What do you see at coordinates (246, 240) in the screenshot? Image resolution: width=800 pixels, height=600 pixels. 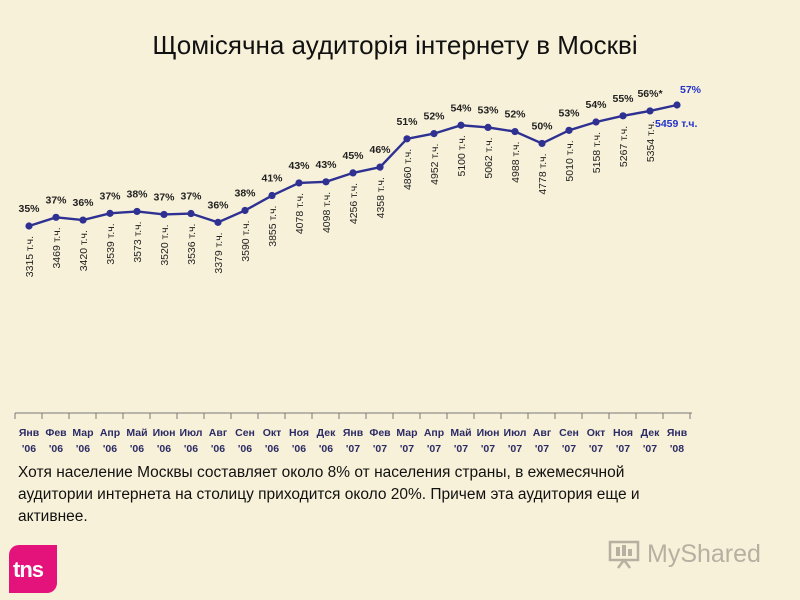 I see `audience-label: 3590 т.ч.` at bounding box center [246, 240].